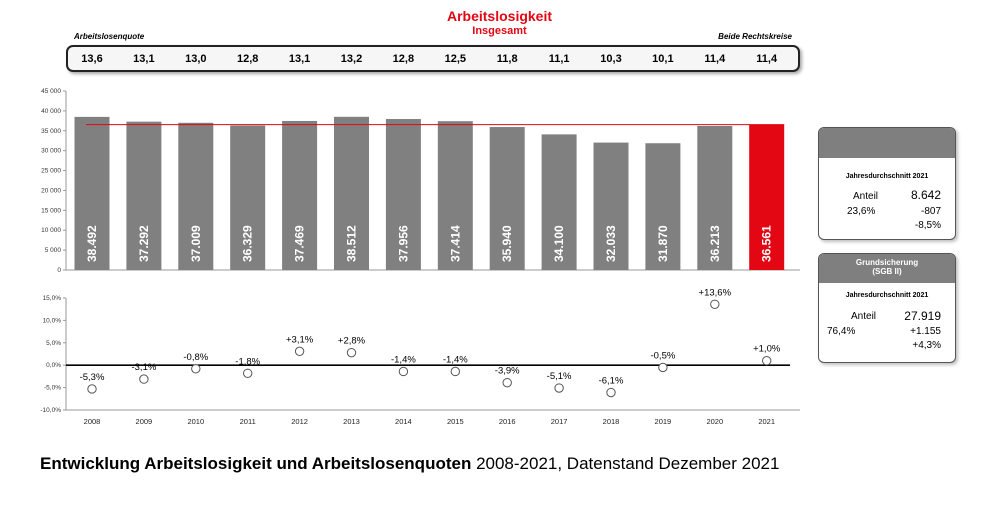  What do you see at coordinates (663, 59) in the screenshot?
I see `quota-value: 10,1` at bounding box center [663, 59].